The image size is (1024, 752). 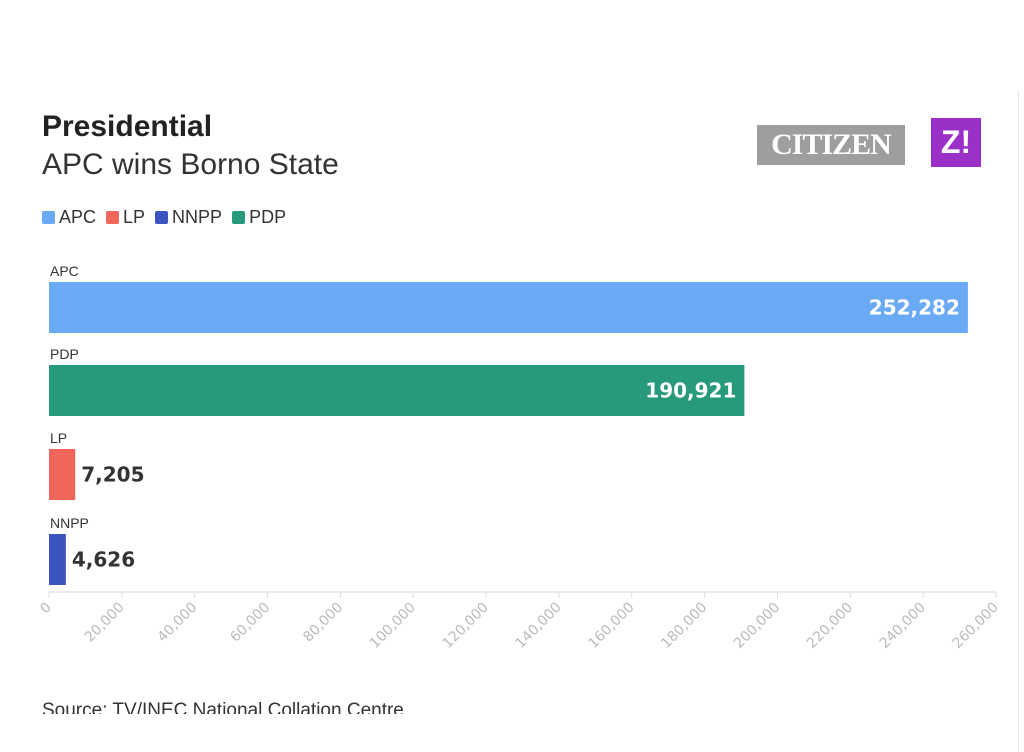 I want to click on legend-item-pdp: PDP, so click(x=259, y=217).